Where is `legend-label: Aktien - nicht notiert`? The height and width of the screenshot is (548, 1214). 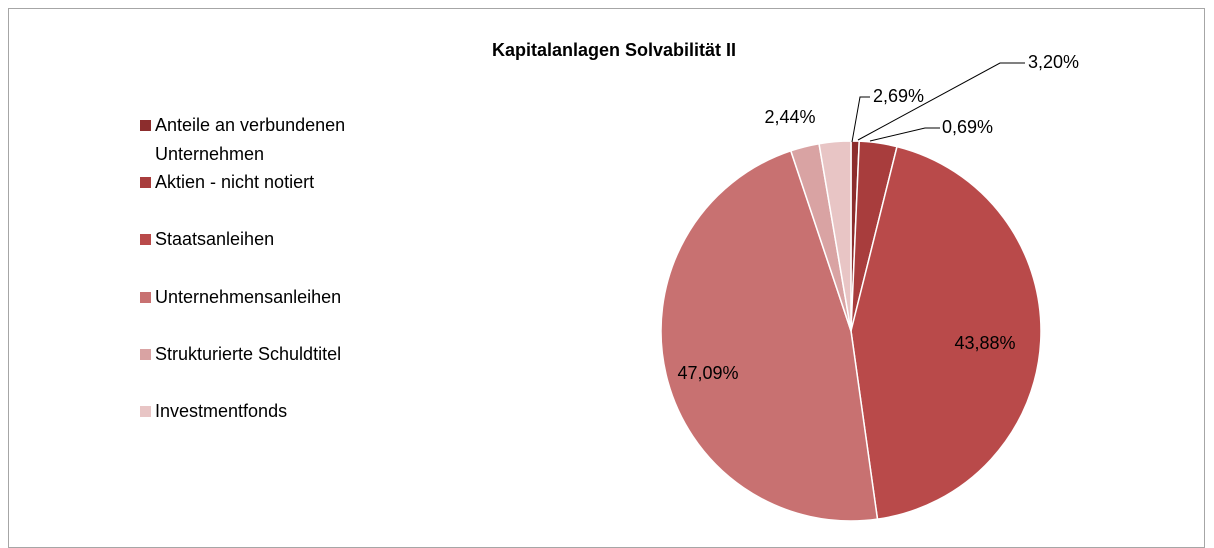 legend-label: Aktien - nicht notiert is located at coordinates (235, 182).